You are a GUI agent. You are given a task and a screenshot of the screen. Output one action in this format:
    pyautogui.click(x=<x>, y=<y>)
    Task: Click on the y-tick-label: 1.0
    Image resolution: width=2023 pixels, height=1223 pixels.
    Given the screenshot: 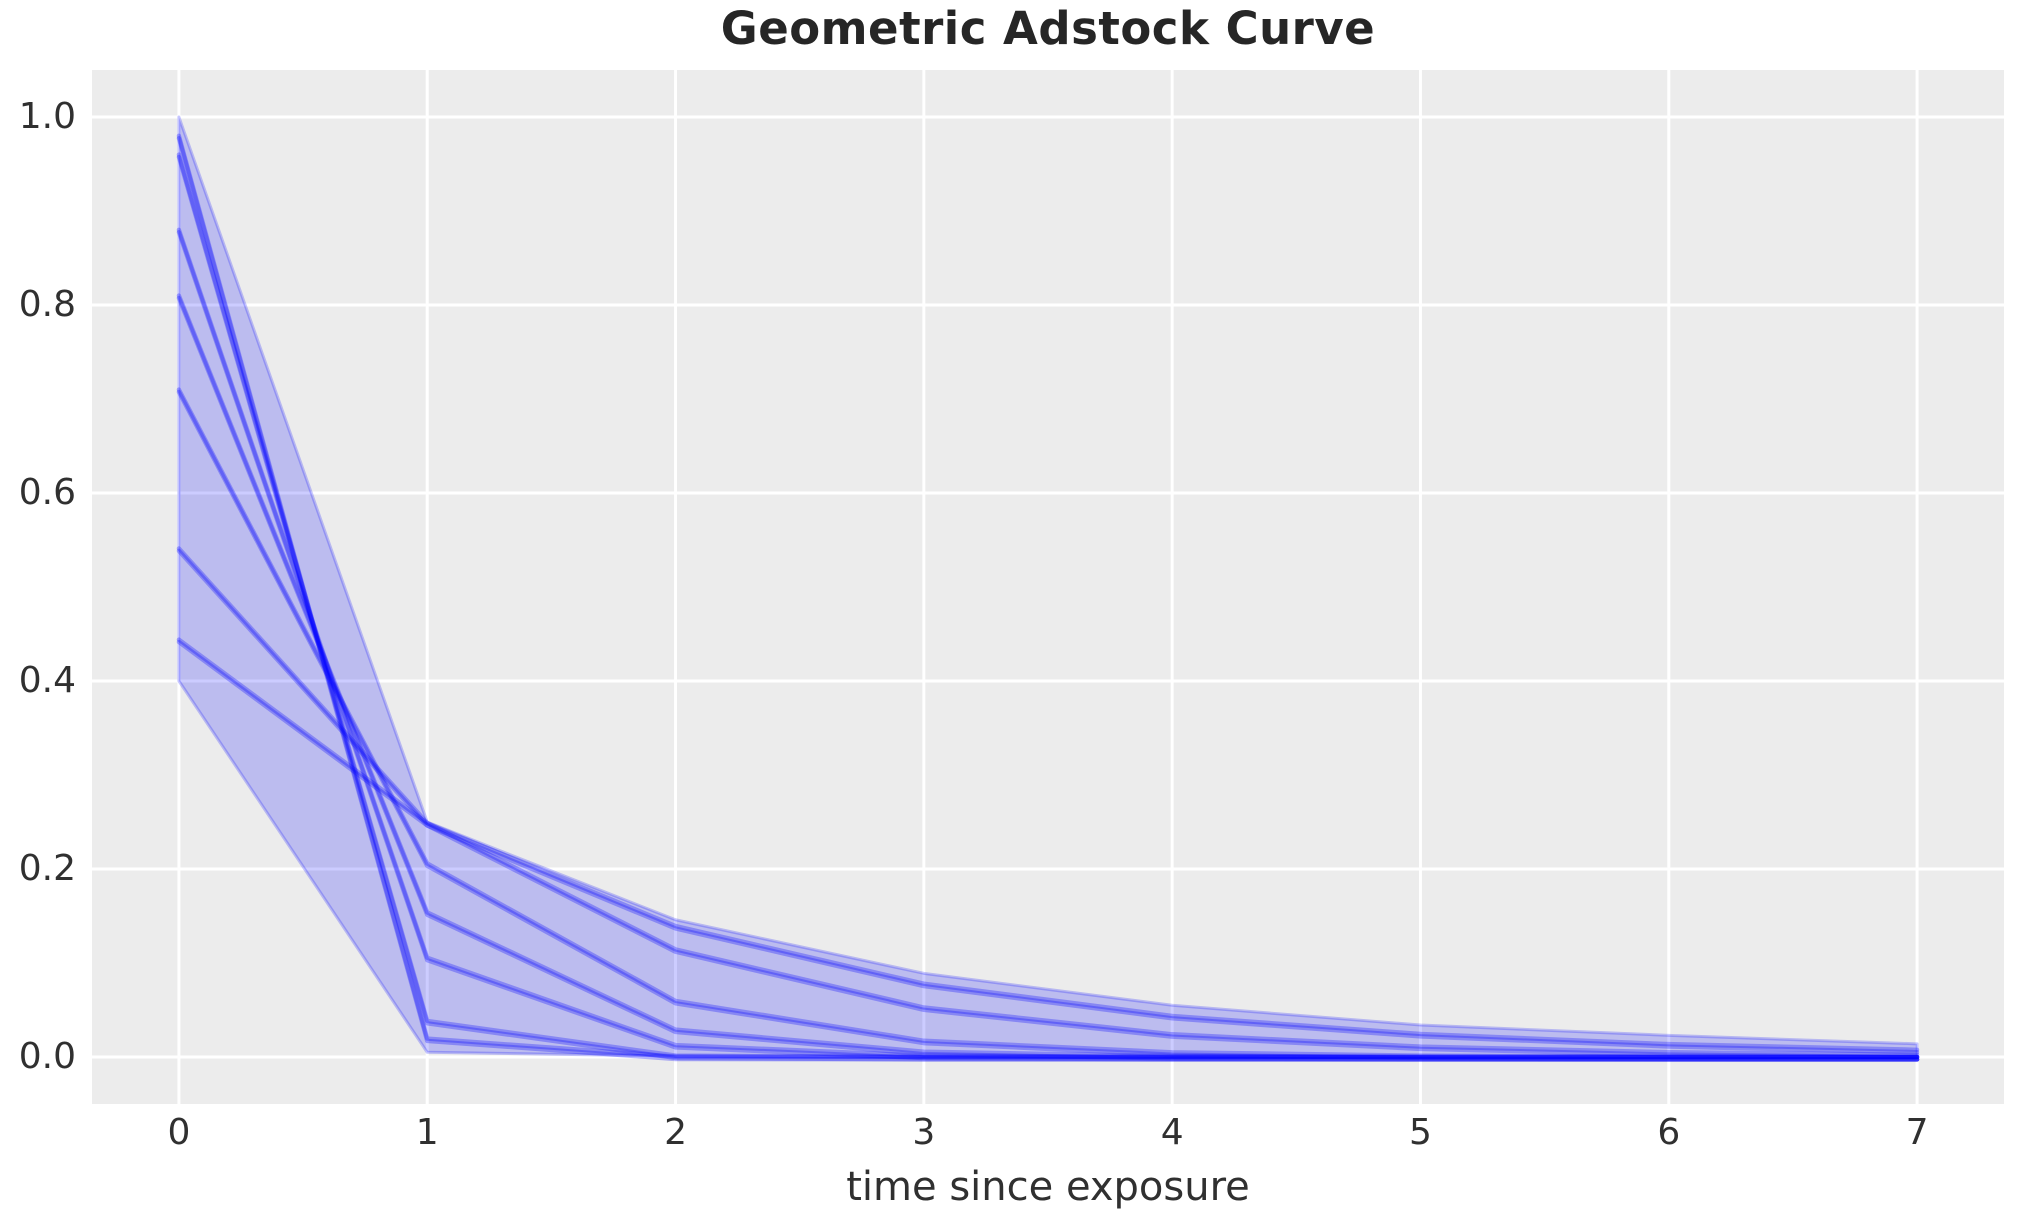 What is the action you would take?
    pyautogui.click(x=47, y=116)
    